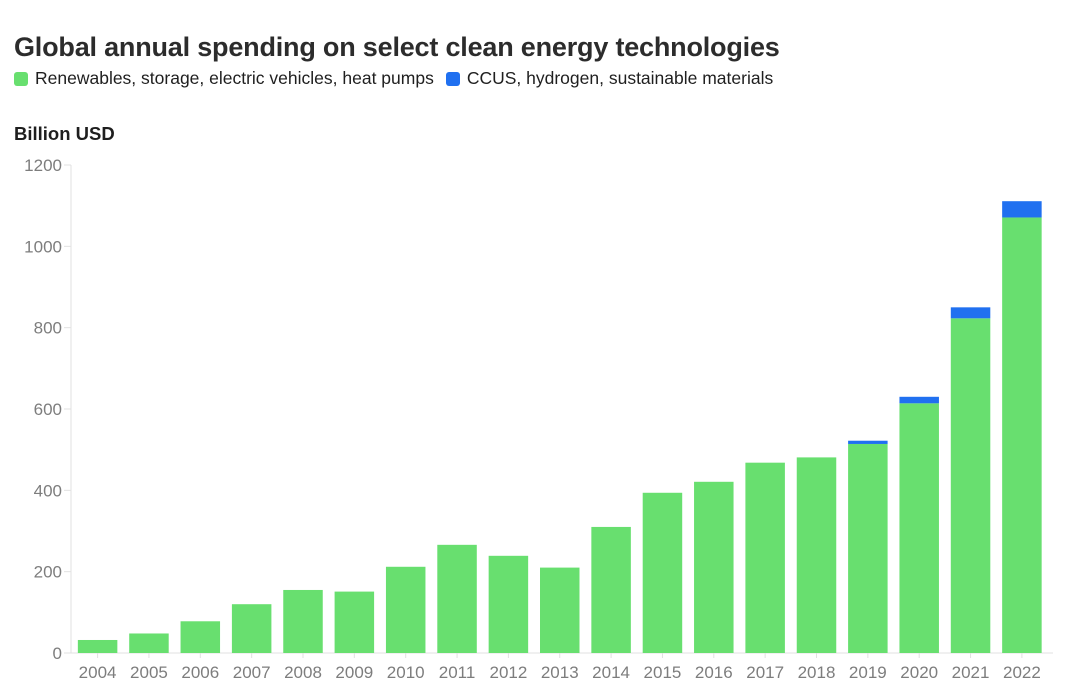 The height and width of the screenshot is (697, 1080). Describe the element at coordinates (919, 528) in the screenshot. I see `bar-2020-renewables` at that location.